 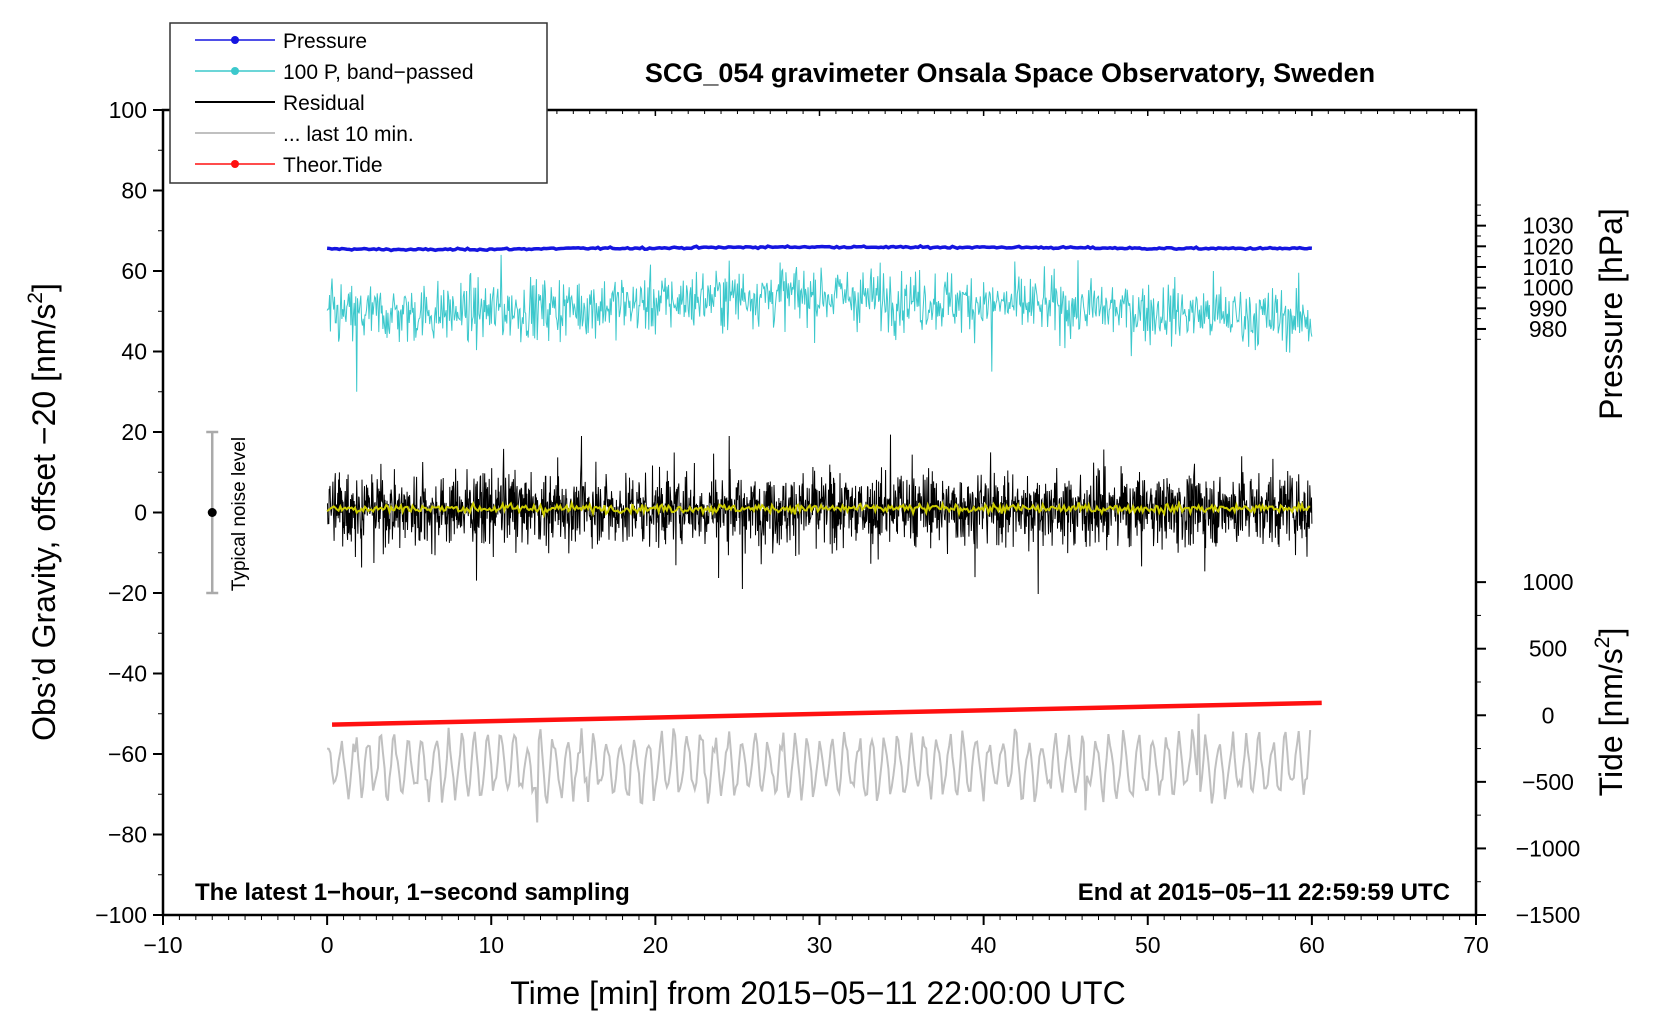 I want to click on legend-label-band-passed: 100 P, band−passed, so click(x=378, y=72).